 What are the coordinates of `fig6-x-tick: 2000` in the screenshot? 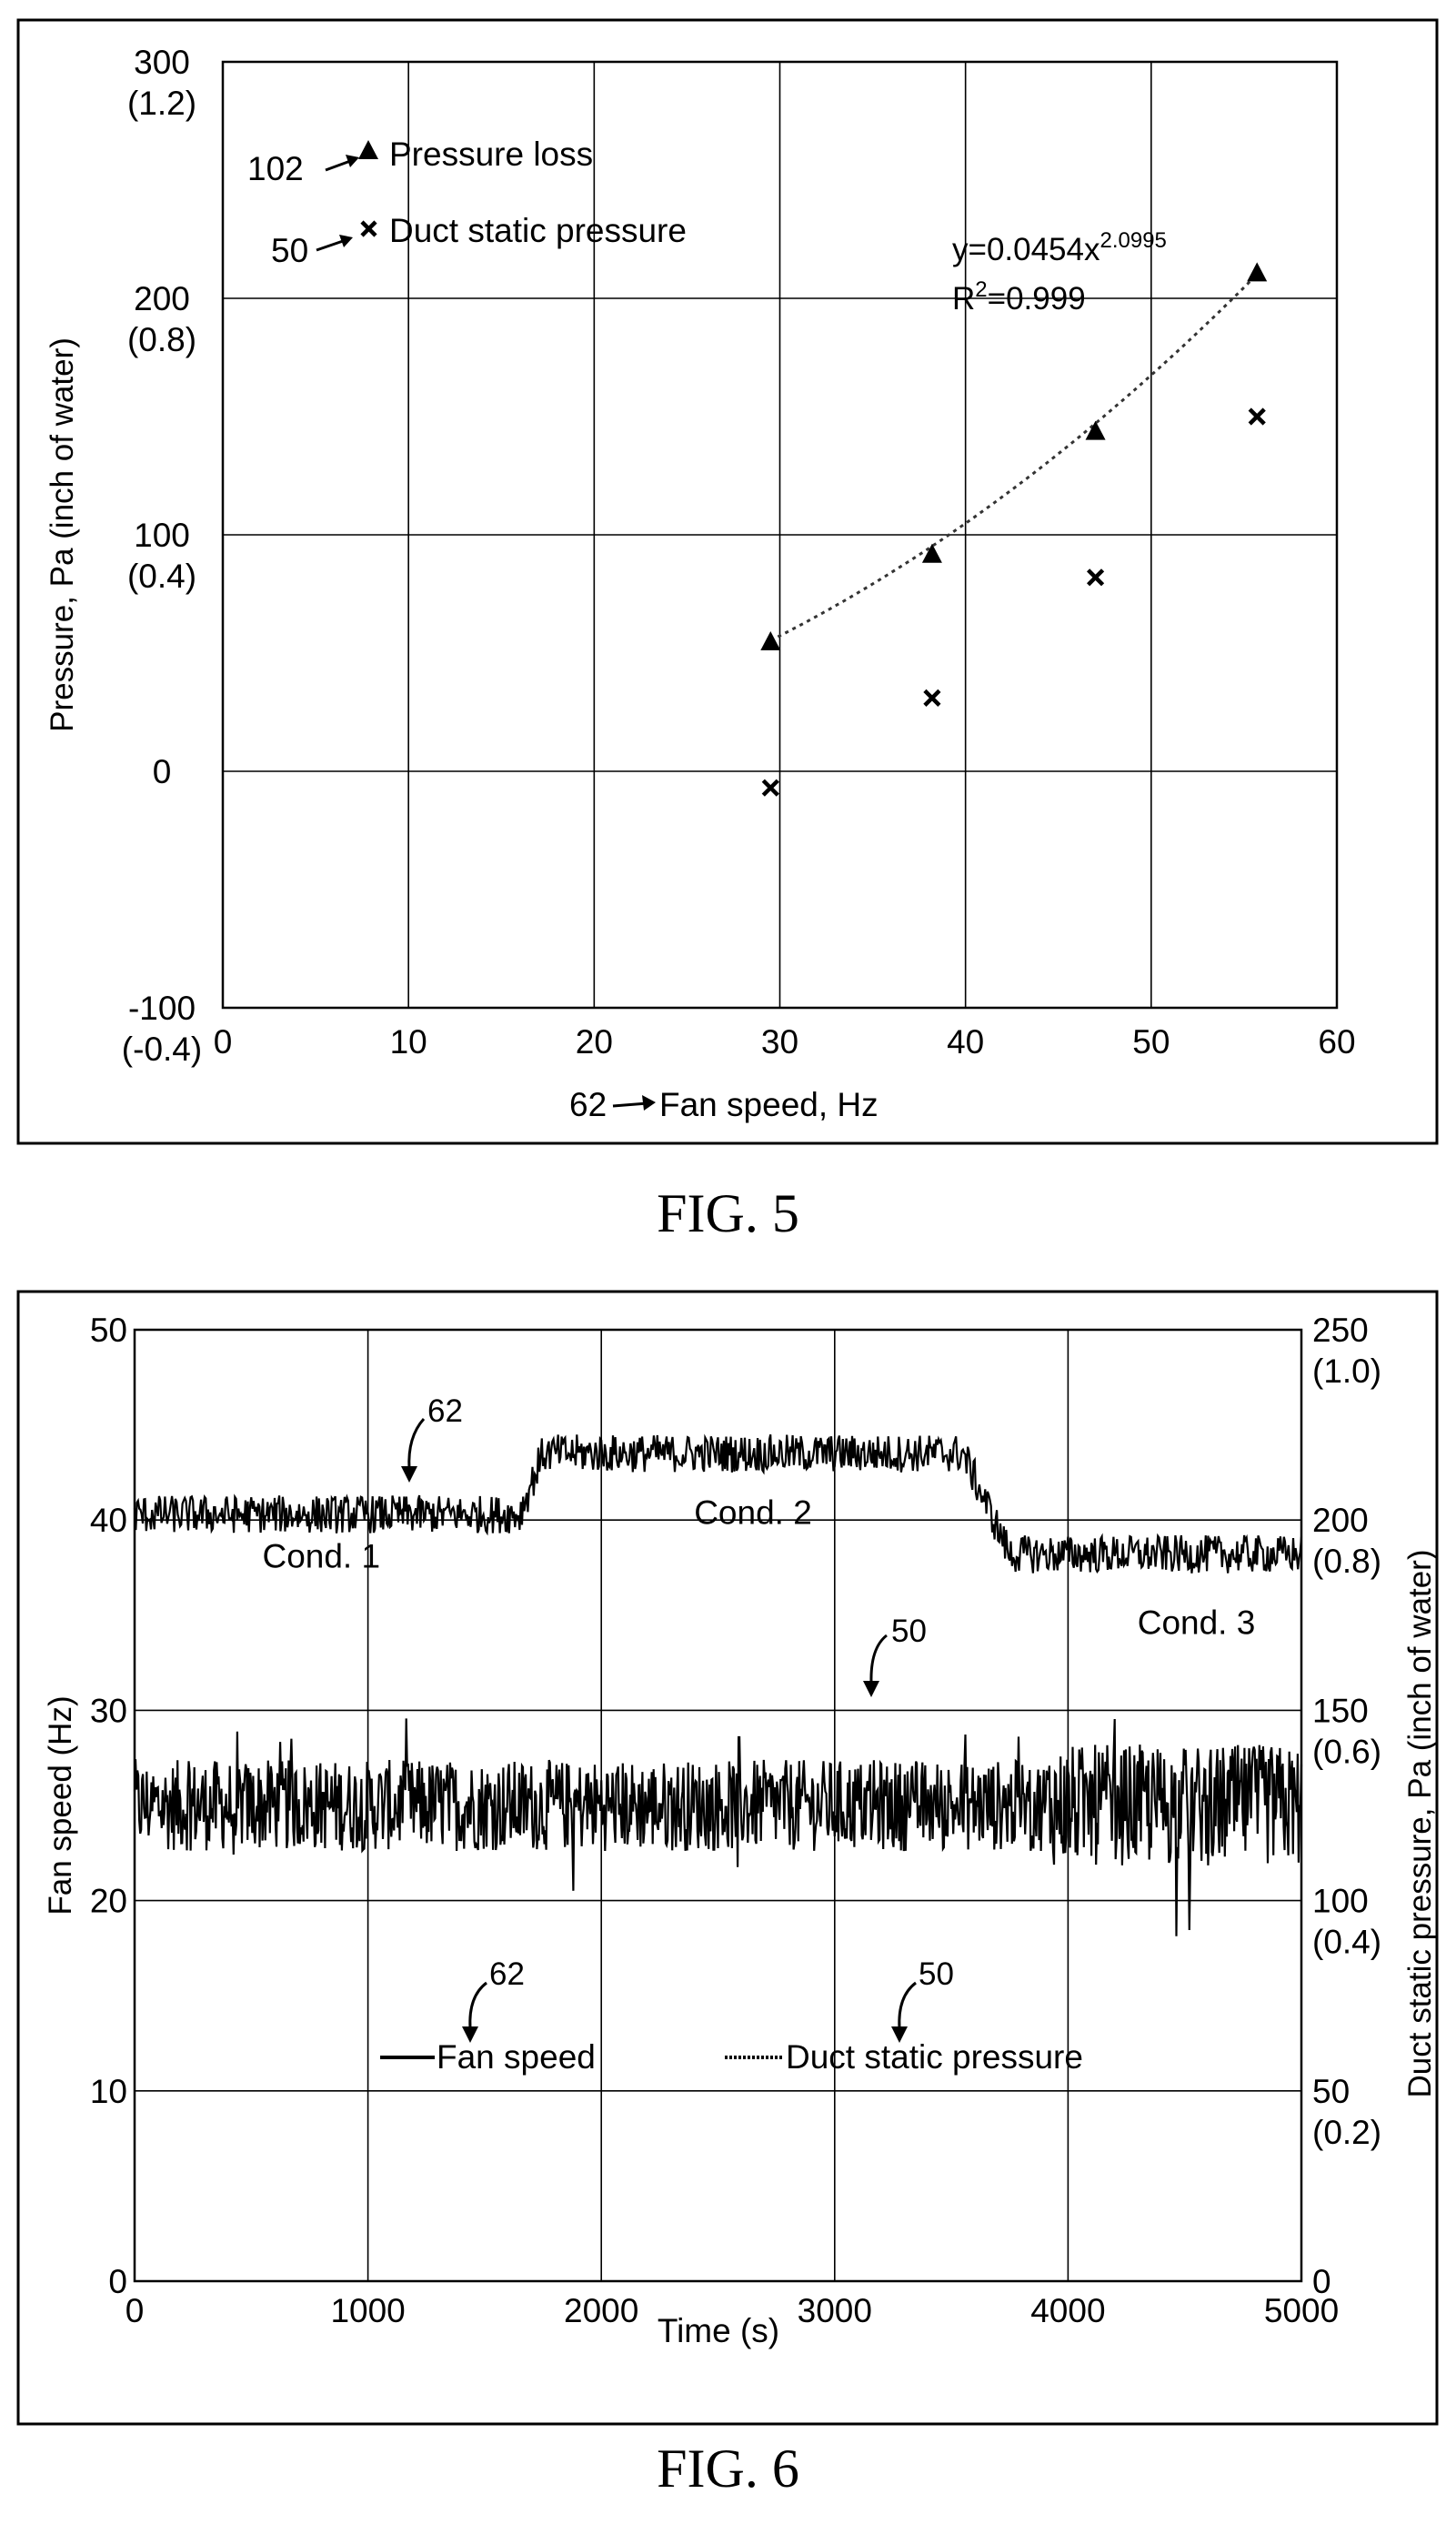 It's located at (601, 2311).